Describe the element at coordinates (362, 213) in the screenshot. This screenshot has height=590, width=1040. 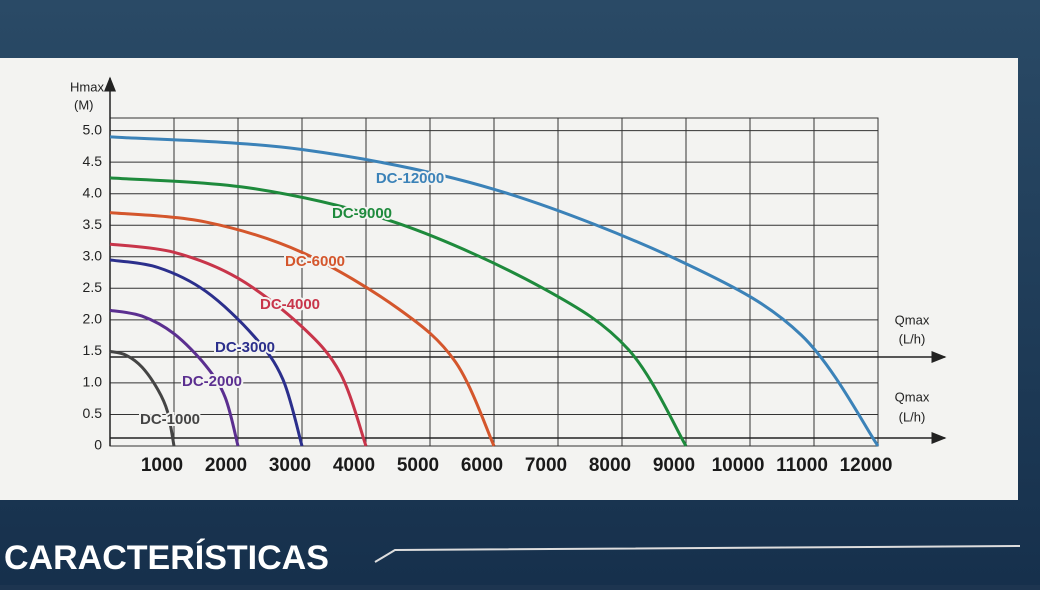
I see `series-label: DC-9000` at that location.